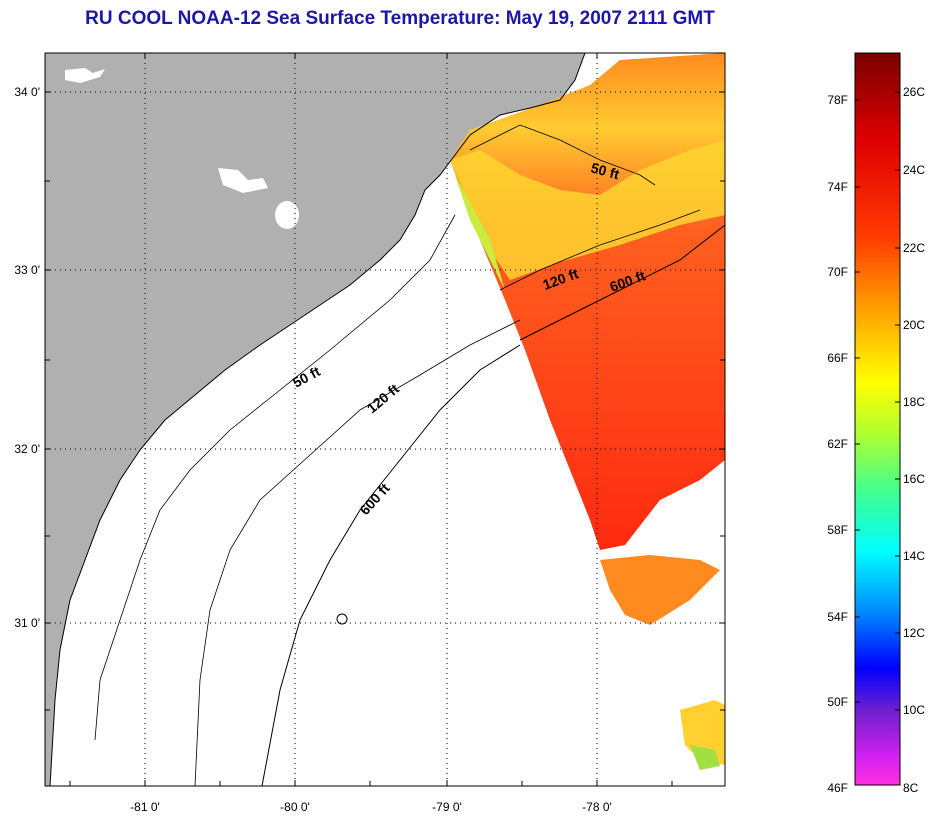 The image size is (928, 817). I want to click on colorbar-label-f: 78F, so click(837, 100).